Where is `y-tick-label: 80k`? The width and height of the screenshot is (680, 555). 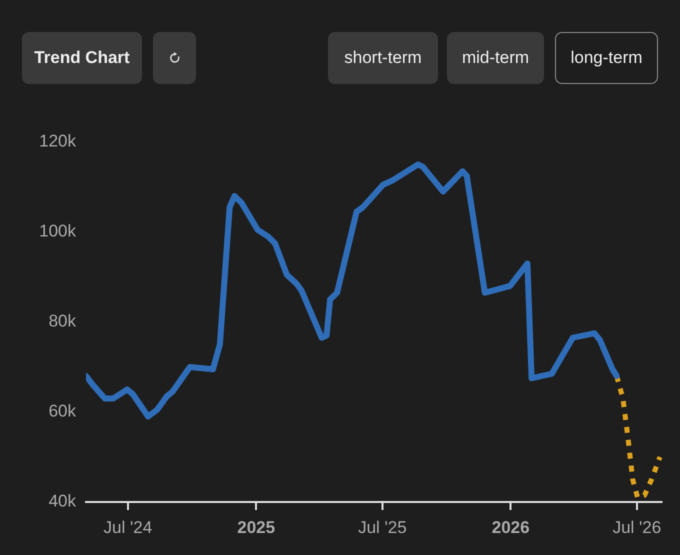
y-tick-label: 80k is located at coordinates (62, 321).